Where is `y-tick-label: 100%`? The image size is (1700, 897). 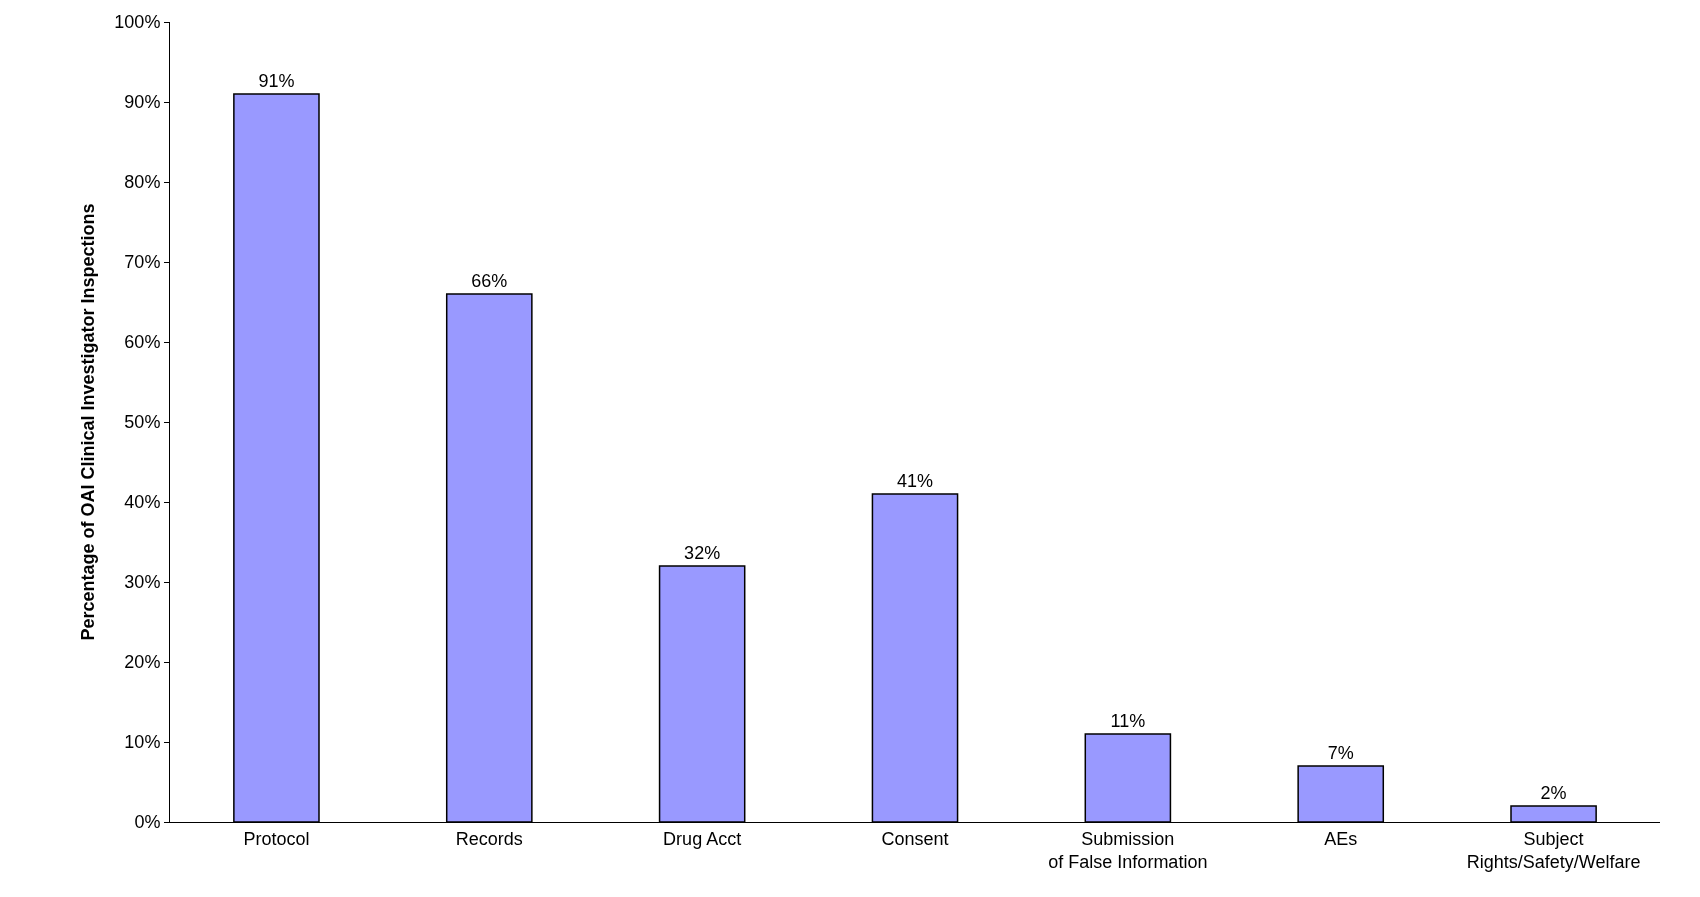
y-tick-label: 100% is located at coordinates (137, 22).